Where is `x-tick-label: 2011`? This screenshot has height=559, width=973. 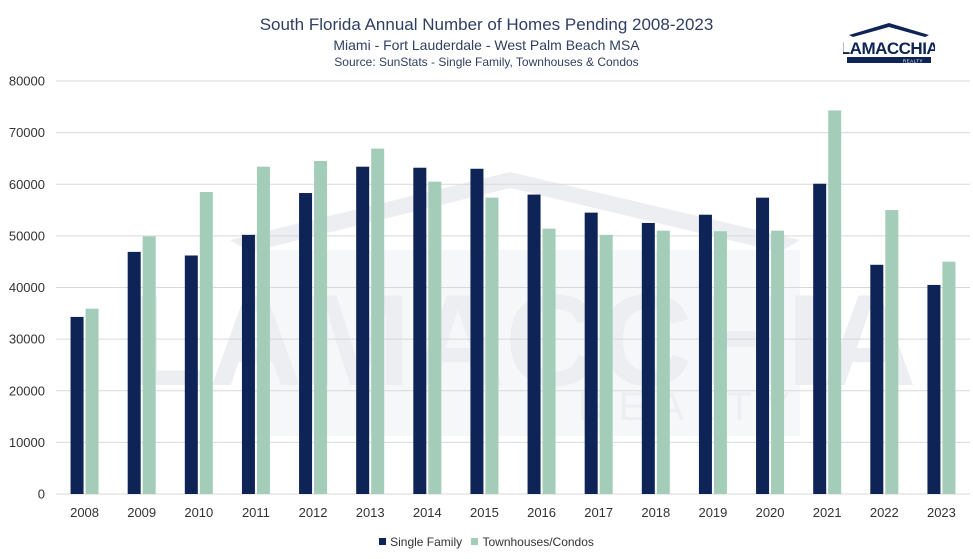 x-tick-label: 2011 is located at coordinates (256, 512).